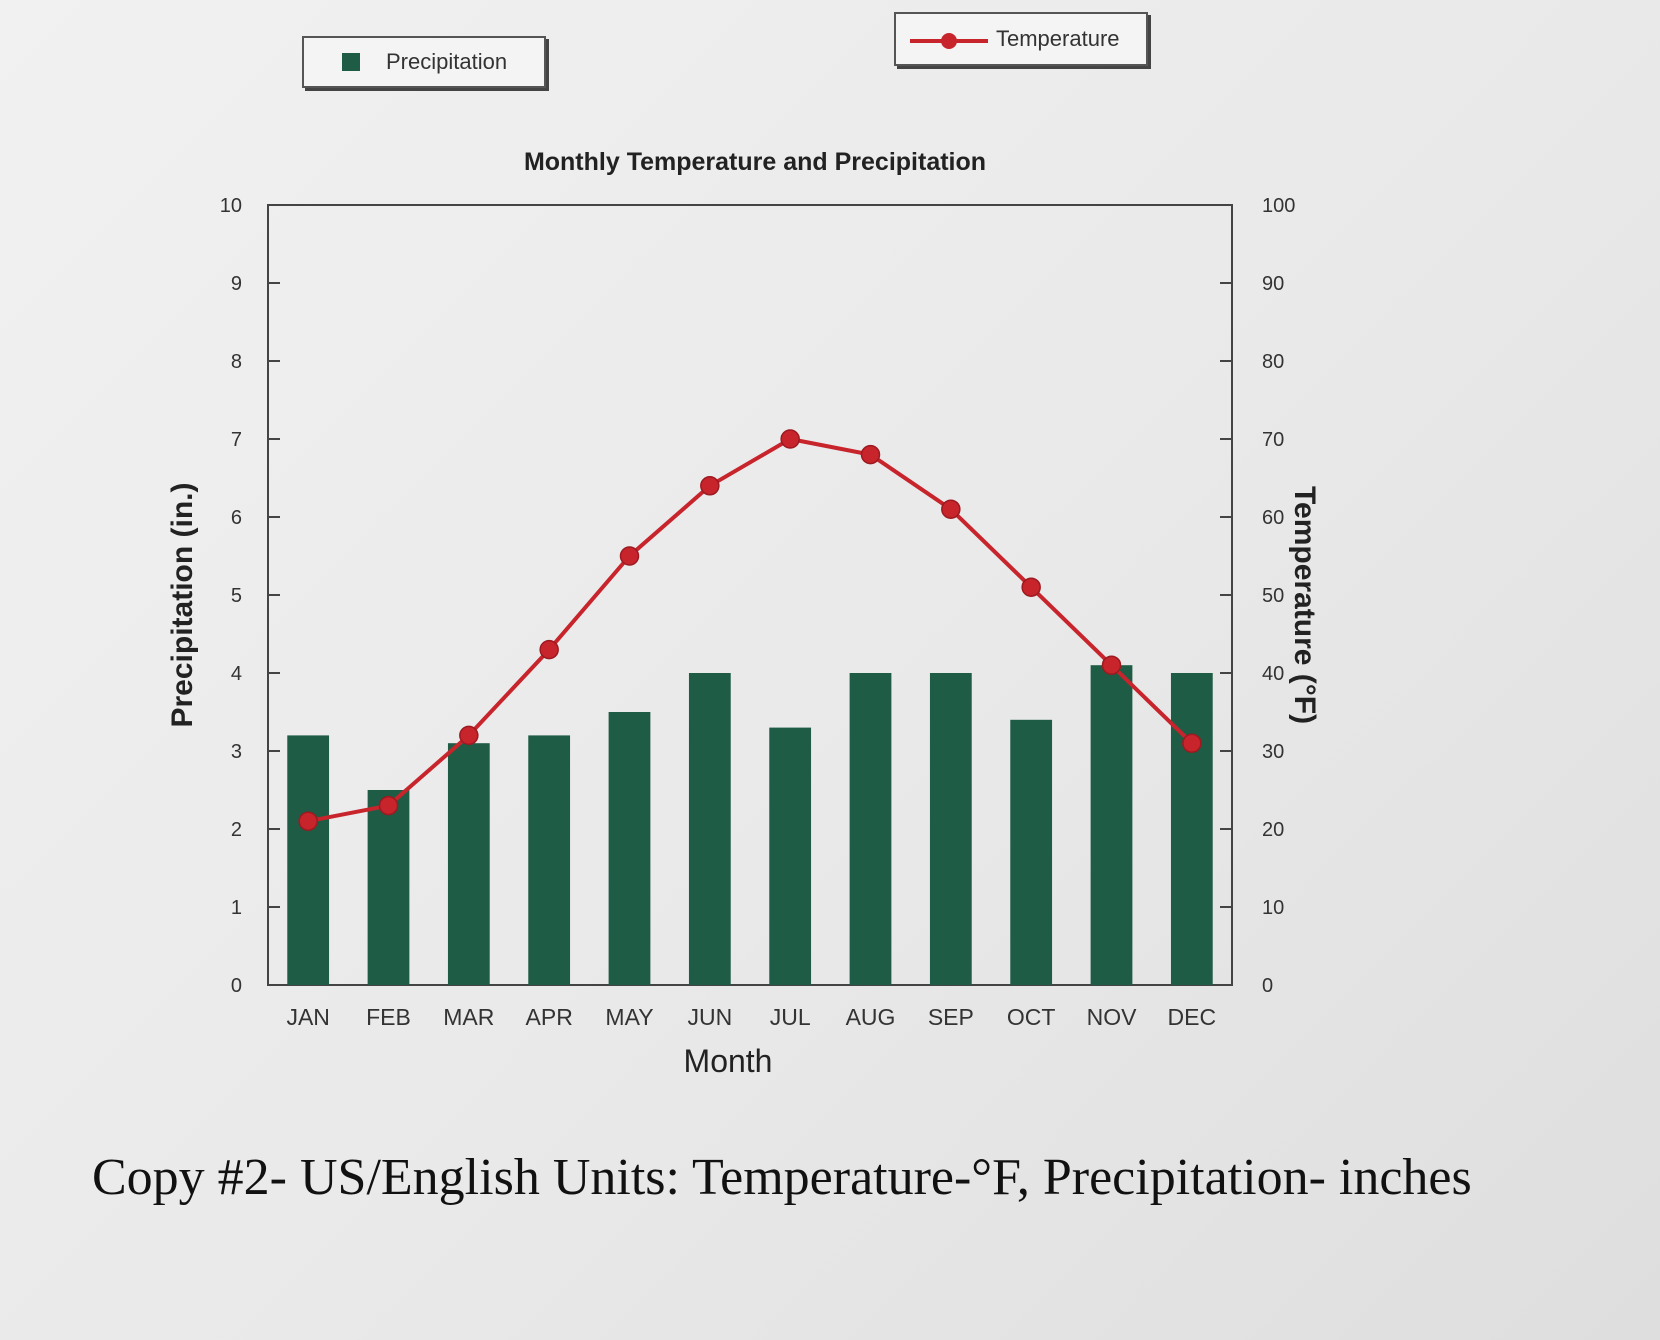 The image size is (1660, 1340). What do you see at coordinates (1273, 518) in the screenshot?
I see `y-right-tick-label: 60` at bounding box center [1273, 518].